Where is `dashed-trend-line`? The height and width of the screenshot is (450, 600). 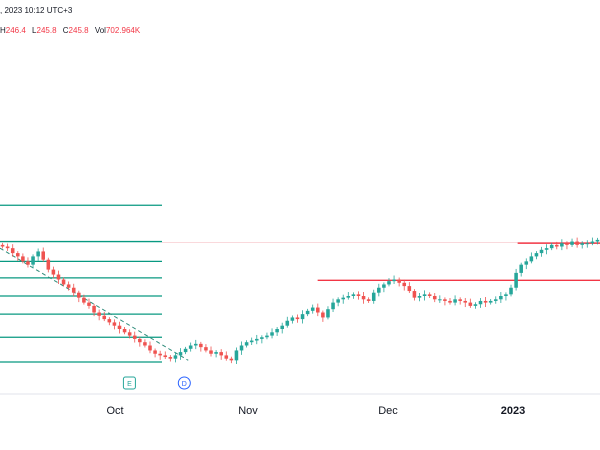
dashed-trend-line is located at coordinates (94, 304).